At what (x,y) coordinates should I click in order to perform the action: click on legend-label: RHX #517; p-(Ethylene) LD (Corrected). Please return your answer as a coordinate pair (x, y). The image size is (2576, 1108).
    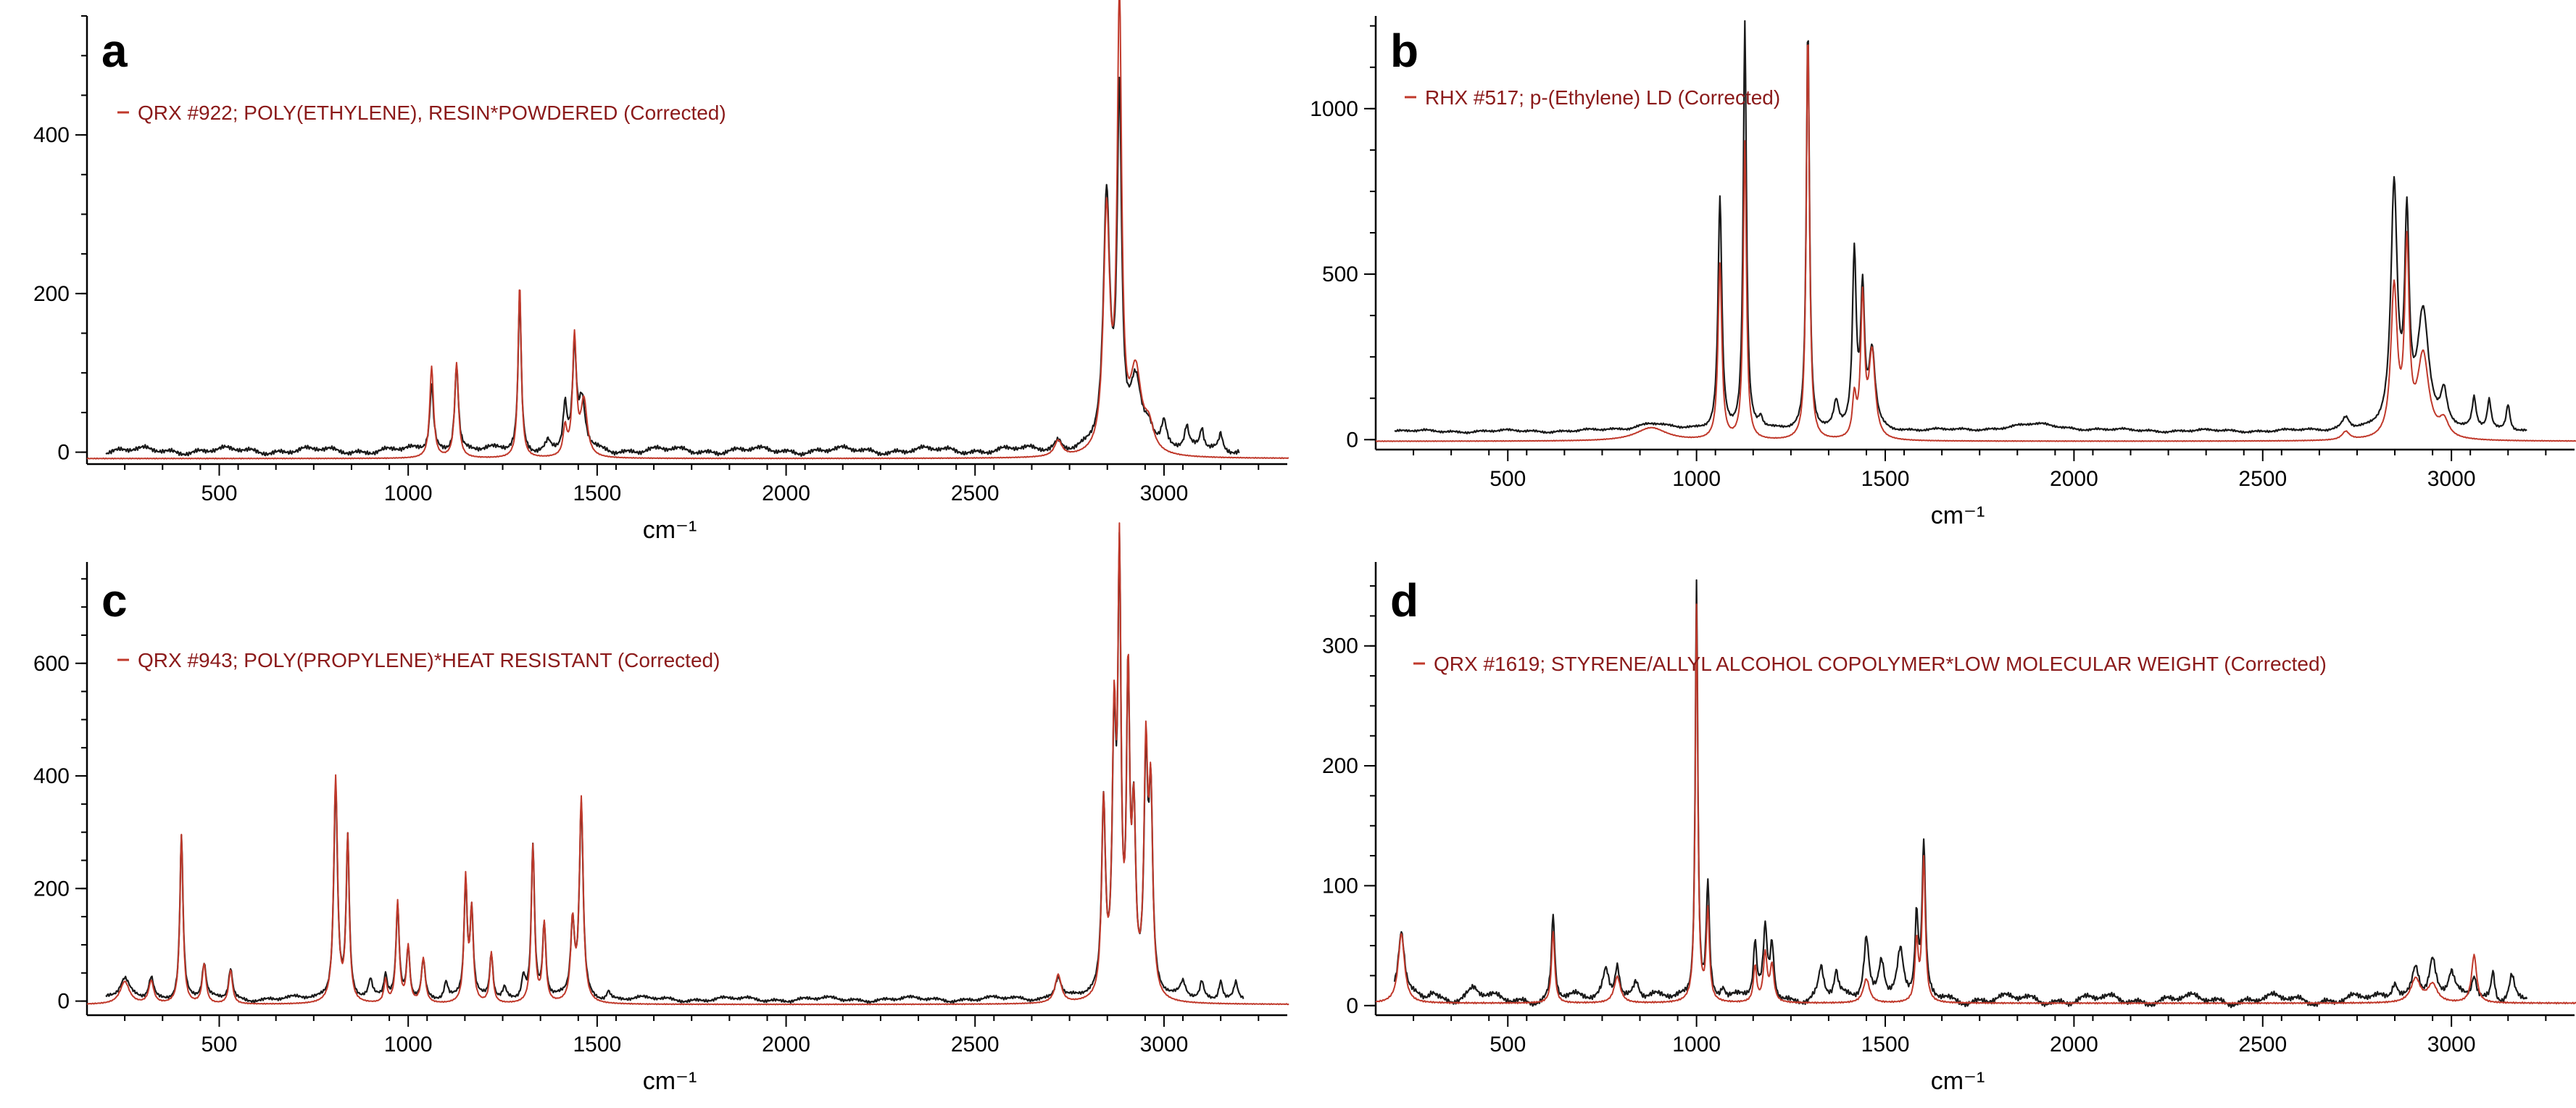
    Looking at the image, I should click on (1602, 97).